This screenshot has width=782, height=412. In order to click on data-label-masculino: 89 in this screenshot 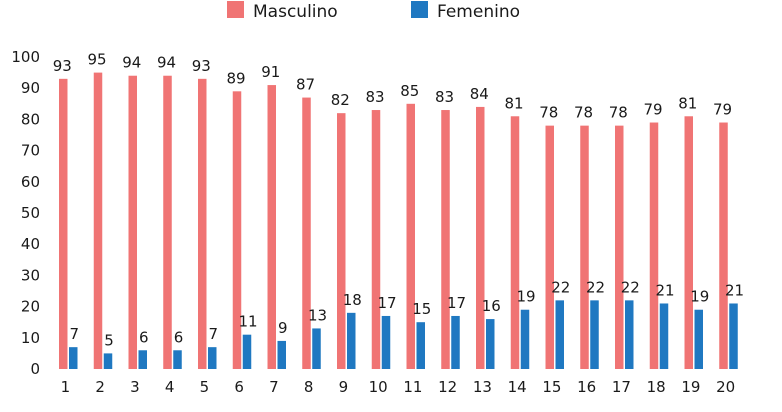, I will do `click(235, 78)`.